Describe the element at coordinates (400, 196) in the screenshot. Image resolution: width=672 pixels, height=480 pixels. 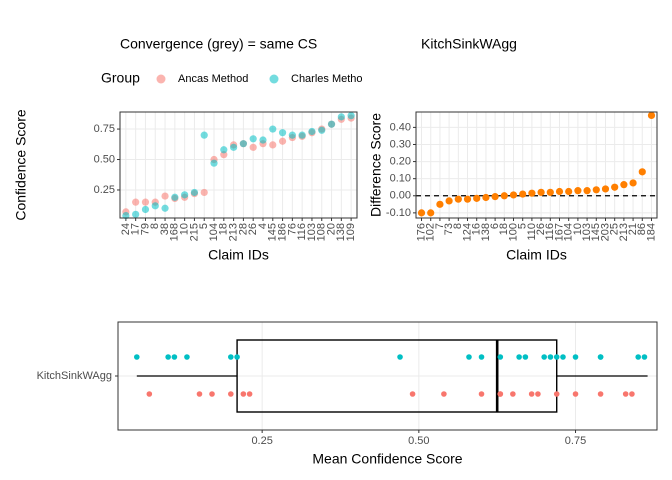
I see `y-tick-label: 0.00` at that location.